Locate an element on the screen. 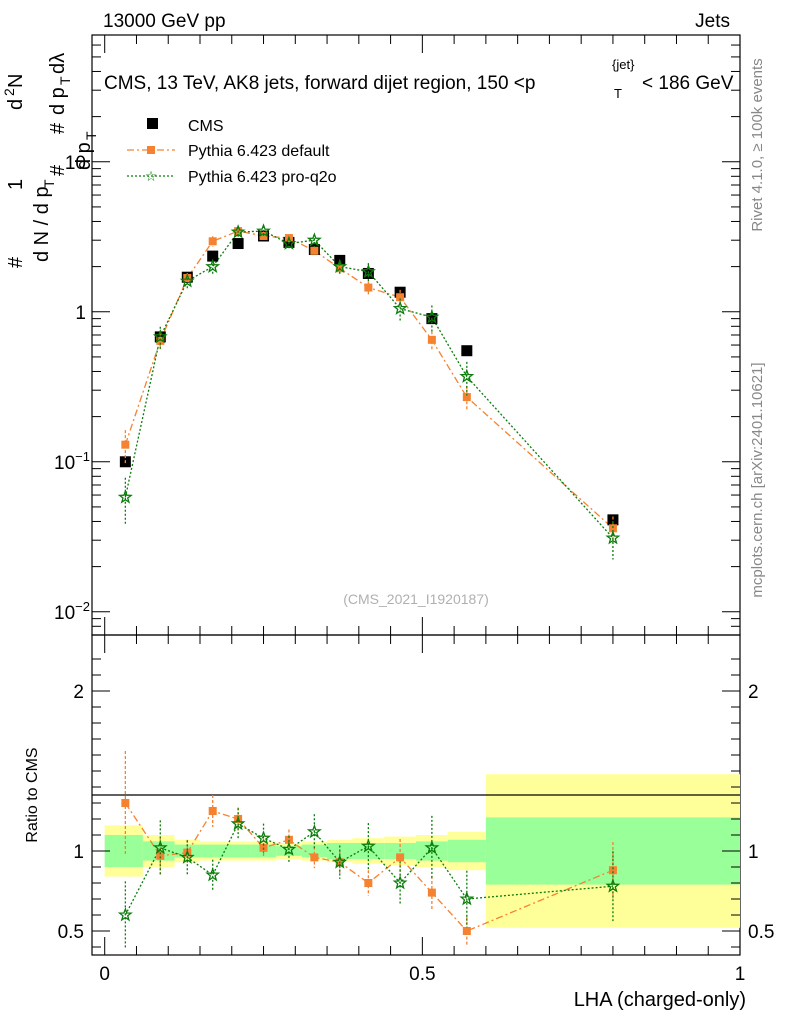  svg-text: 1 is located at coordinates (16, 184).